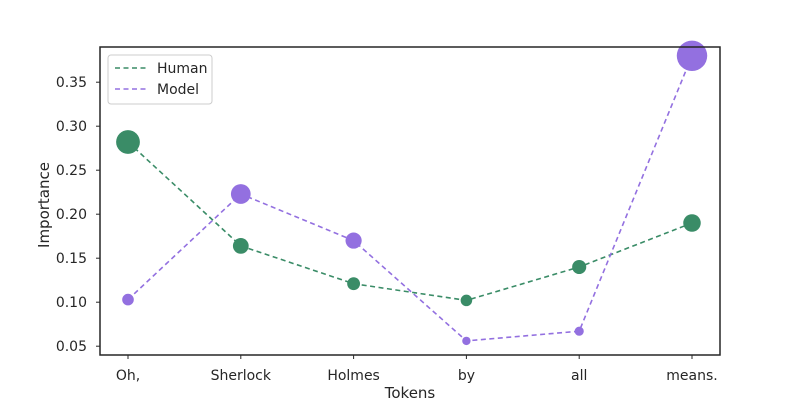 This screenshot has height=400, width=800. I want to click on y-tick-label: 0.05, so click(71, 347).